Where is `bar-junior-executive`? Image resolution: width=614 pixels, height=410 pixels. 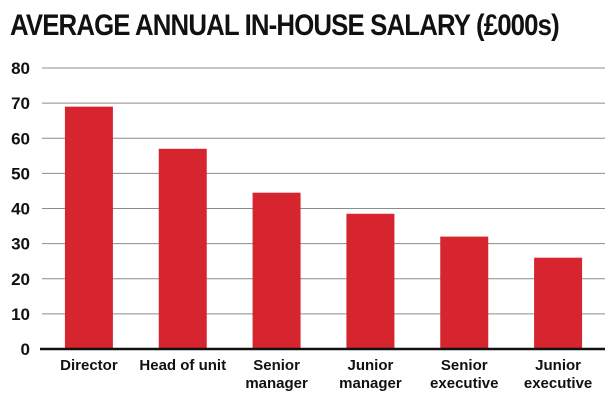
bar-junior-executive is located at coordinates (558, 303).